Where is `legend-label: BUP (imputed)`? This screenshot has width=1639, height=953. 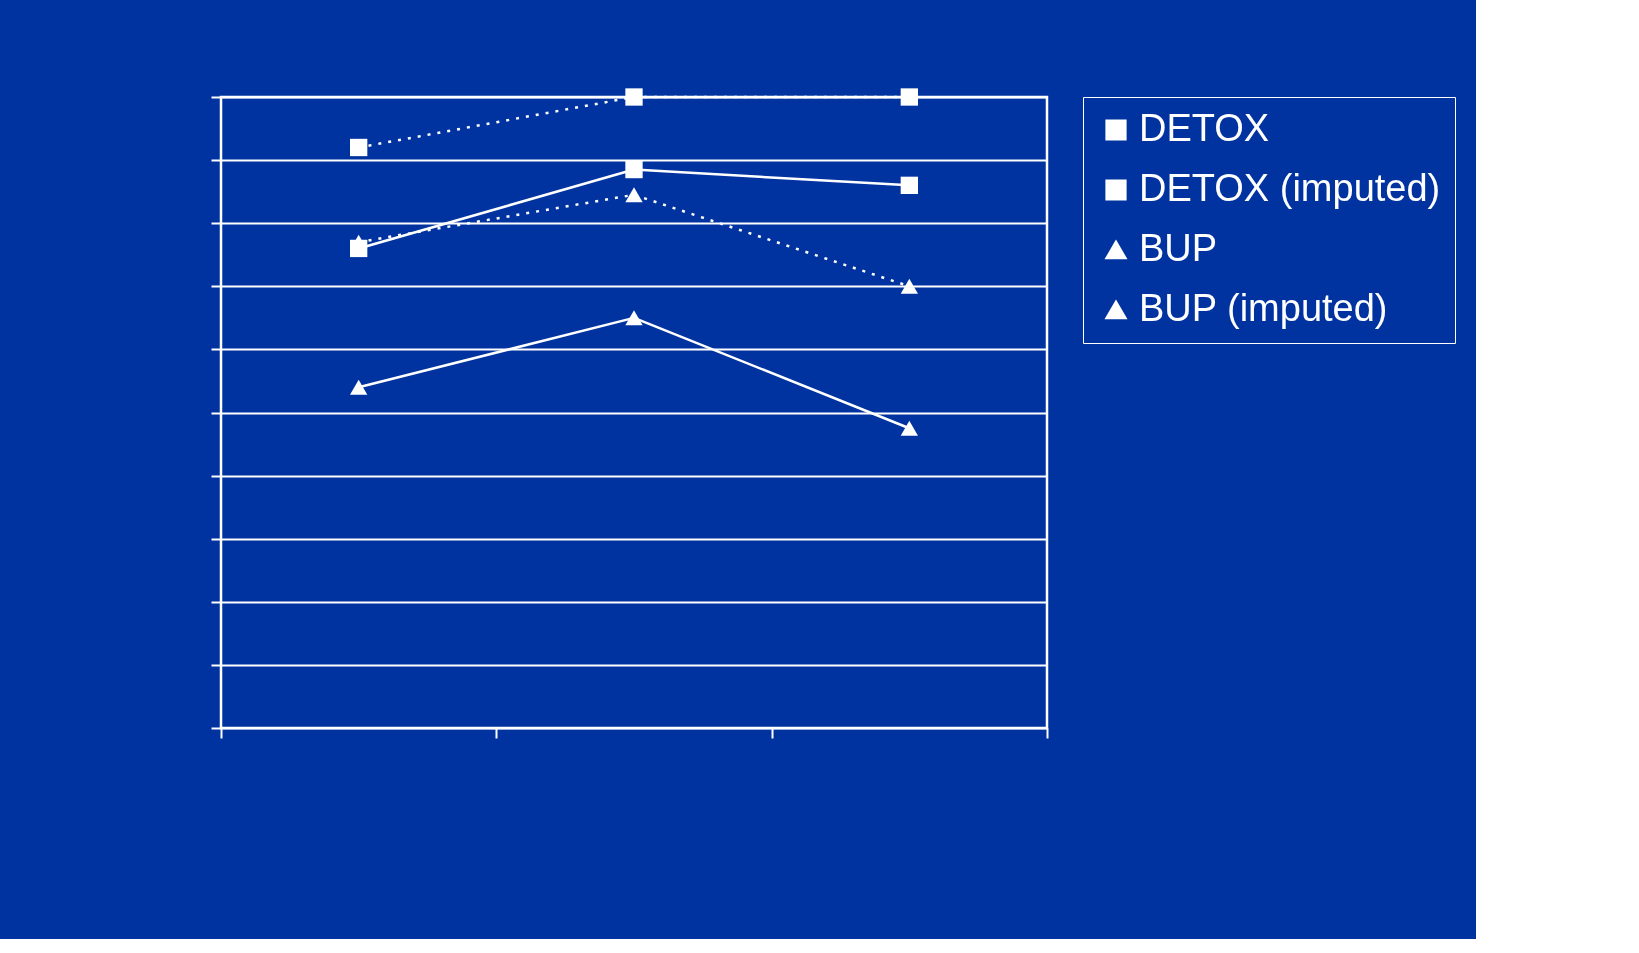 legend-label: BUP (imputed) is located at coordinates (1263, 308).